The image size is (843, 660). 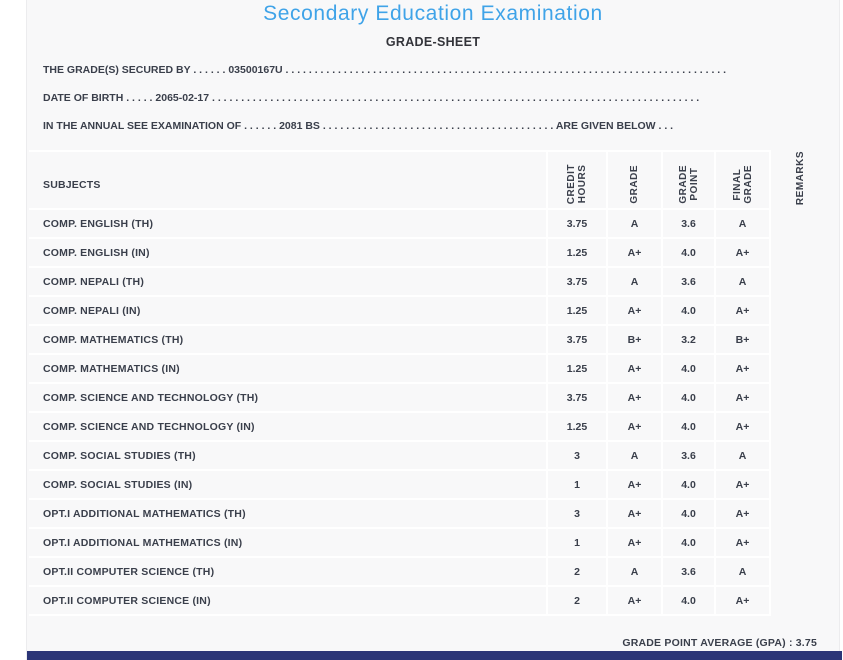 I want to click on column-header-subjects: SUBJECTS, so click(x=288, y=180).